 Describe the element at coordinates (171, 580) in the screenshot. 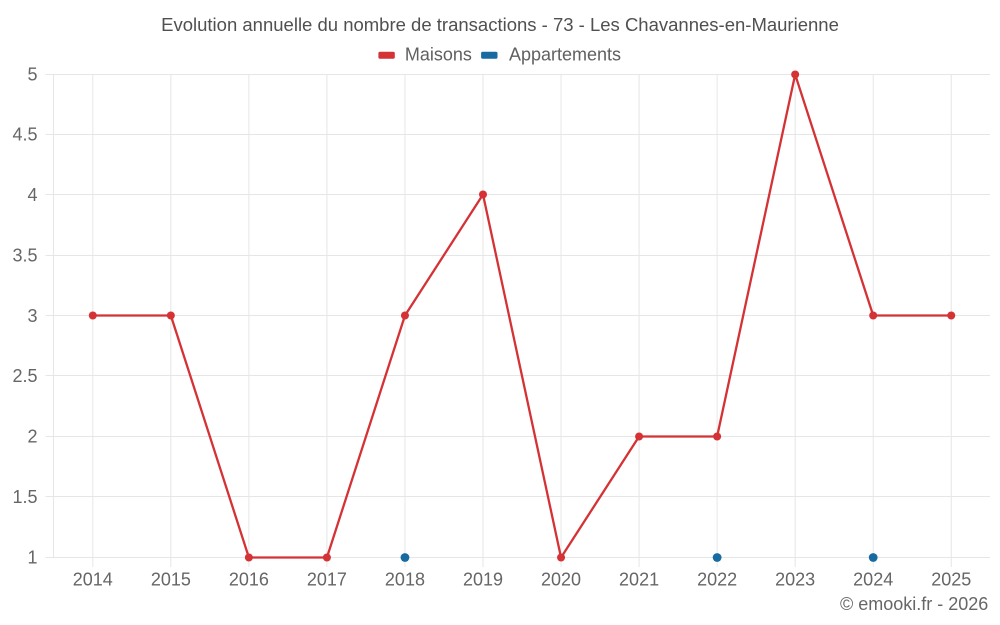

I see `svg-text: 2015` at that location.